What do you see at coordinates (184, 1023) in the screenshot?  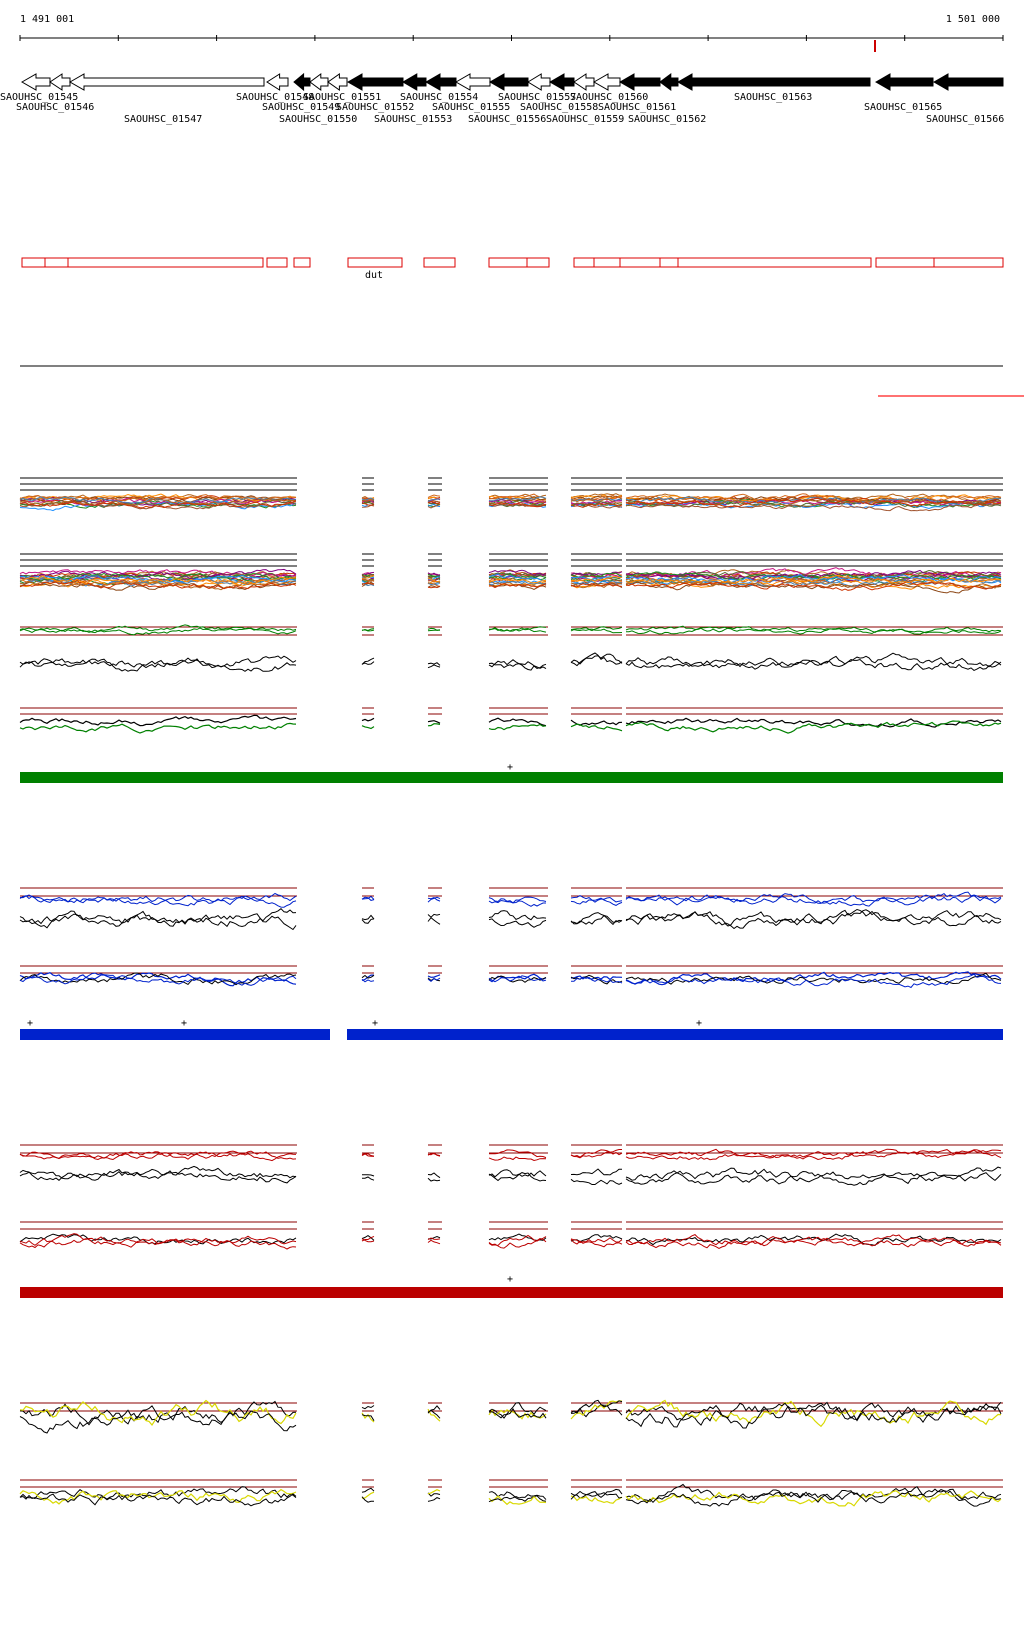 I see `marker-plus-3: +` at bounding box center [184, 1023].